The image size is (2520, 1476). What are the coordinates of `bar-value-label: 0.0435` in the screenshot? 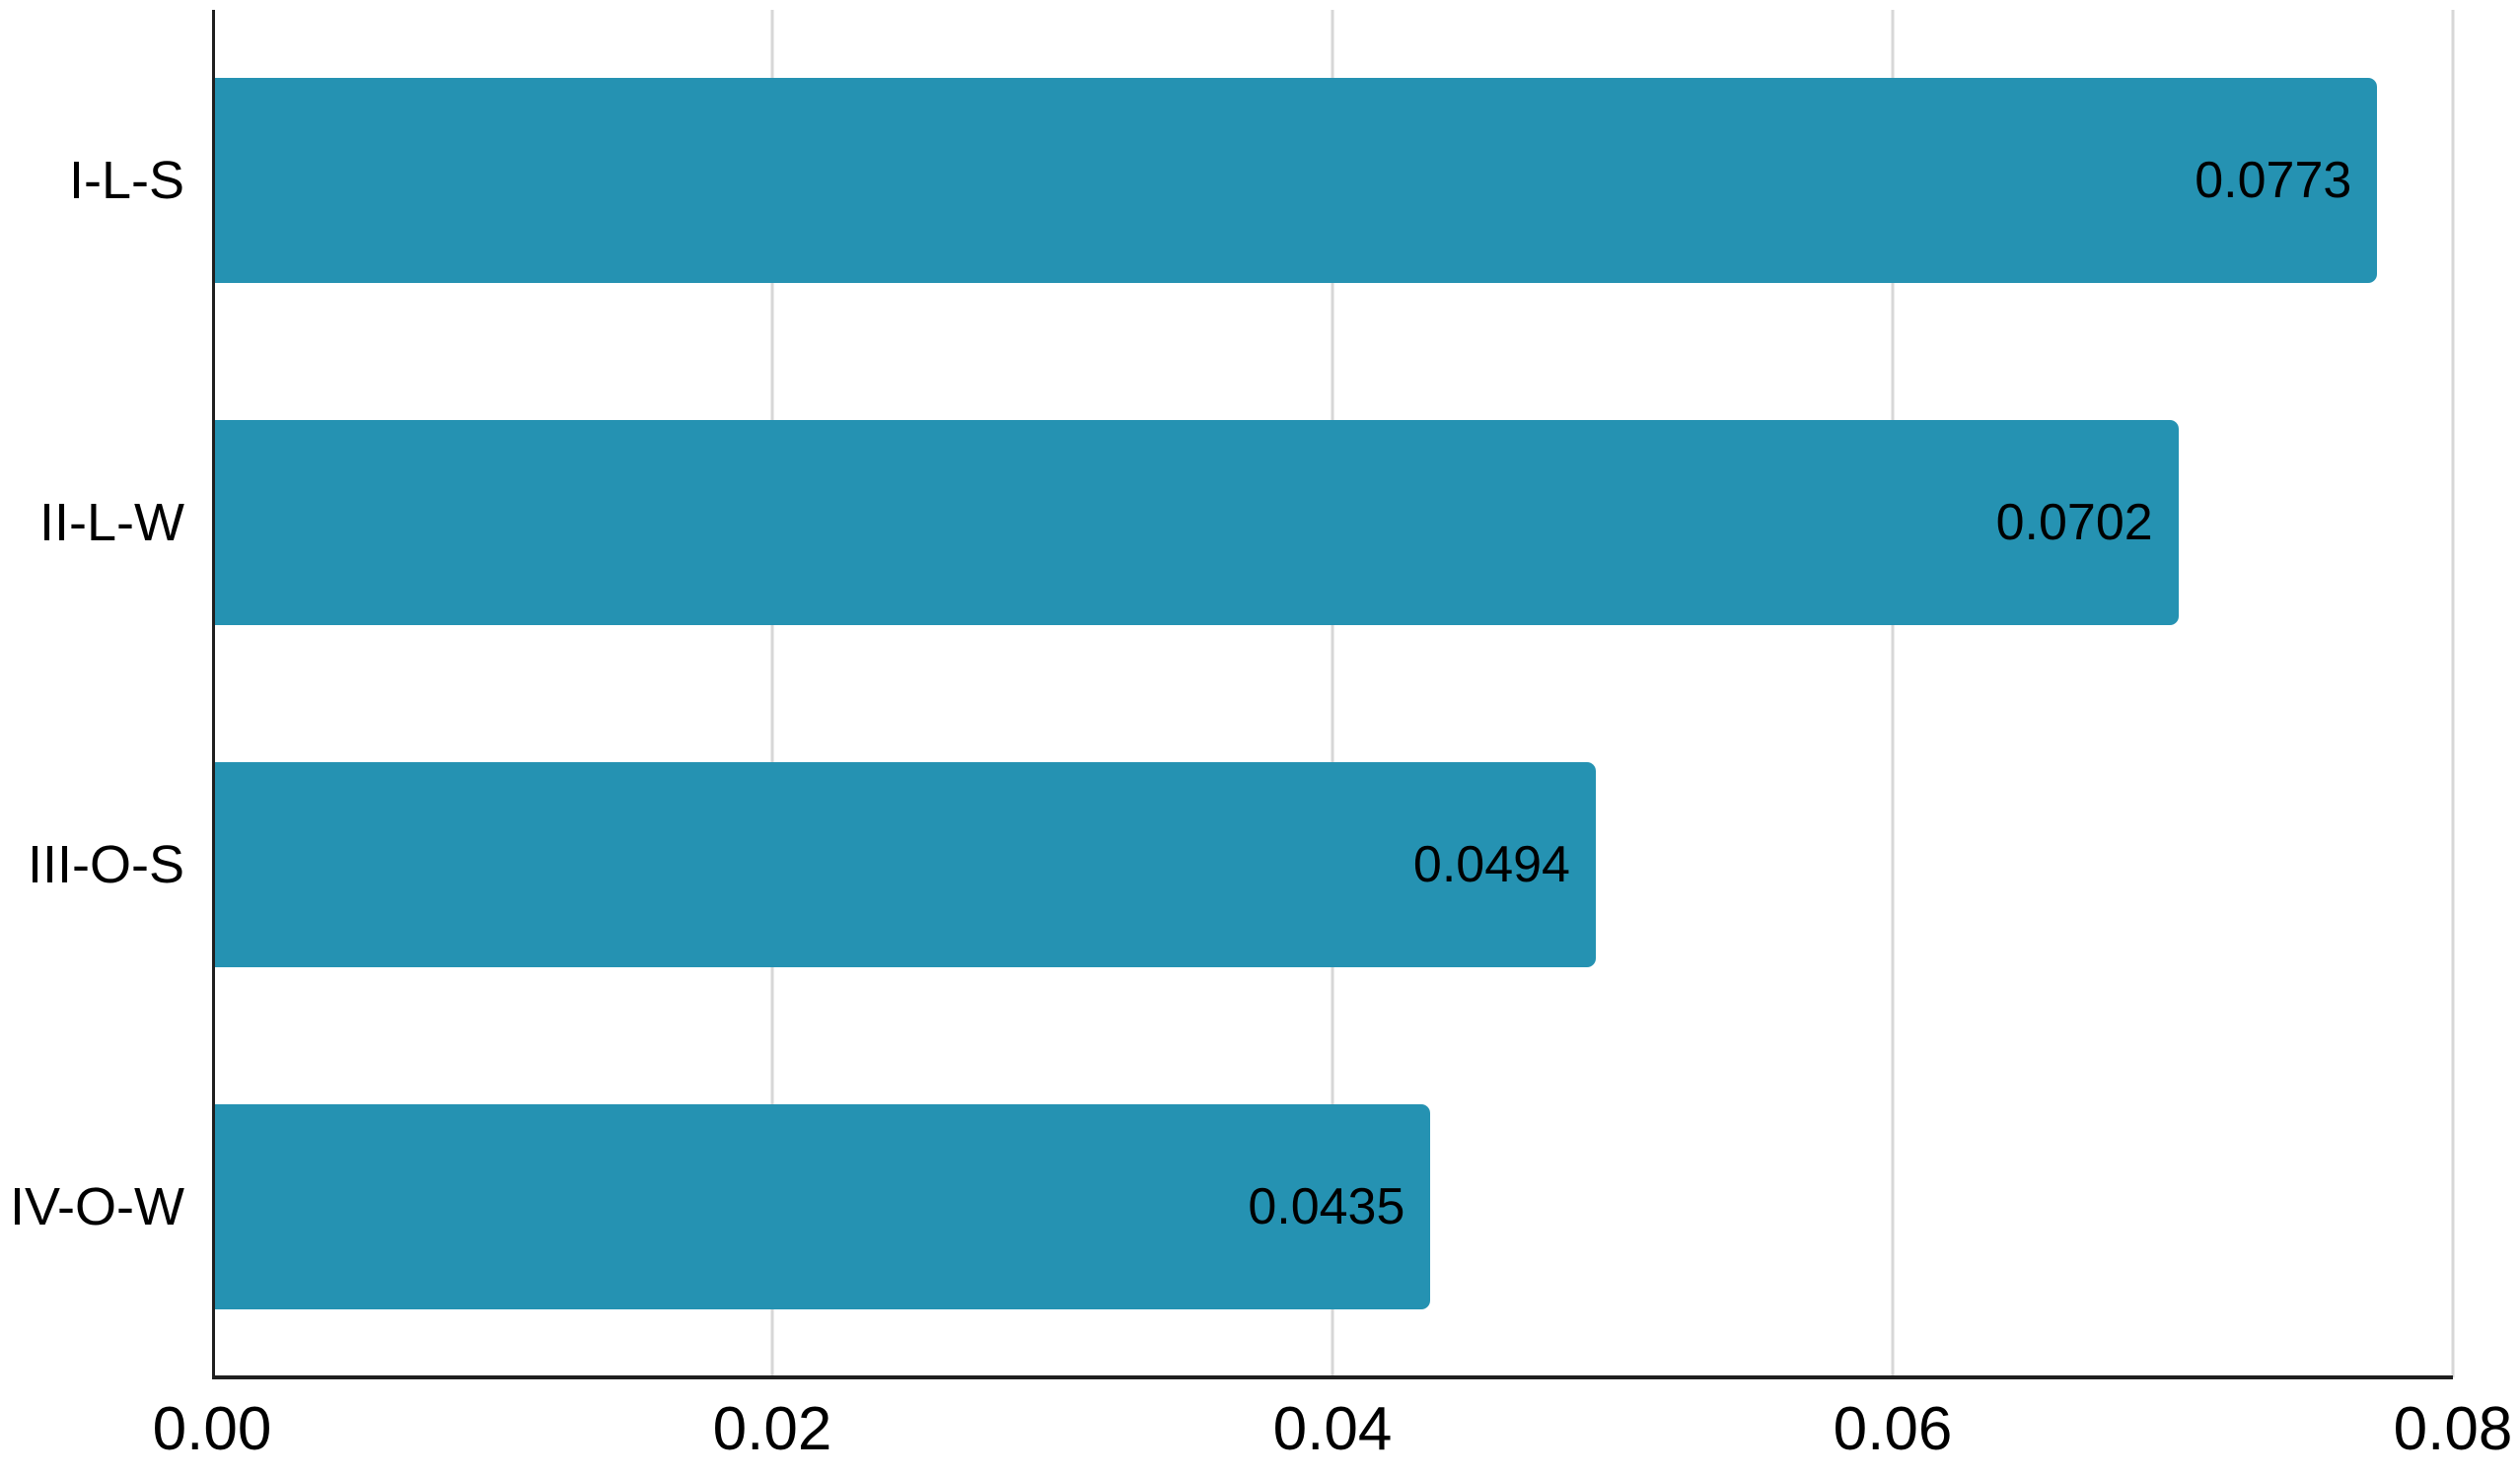 It's located at (1326, 1206).